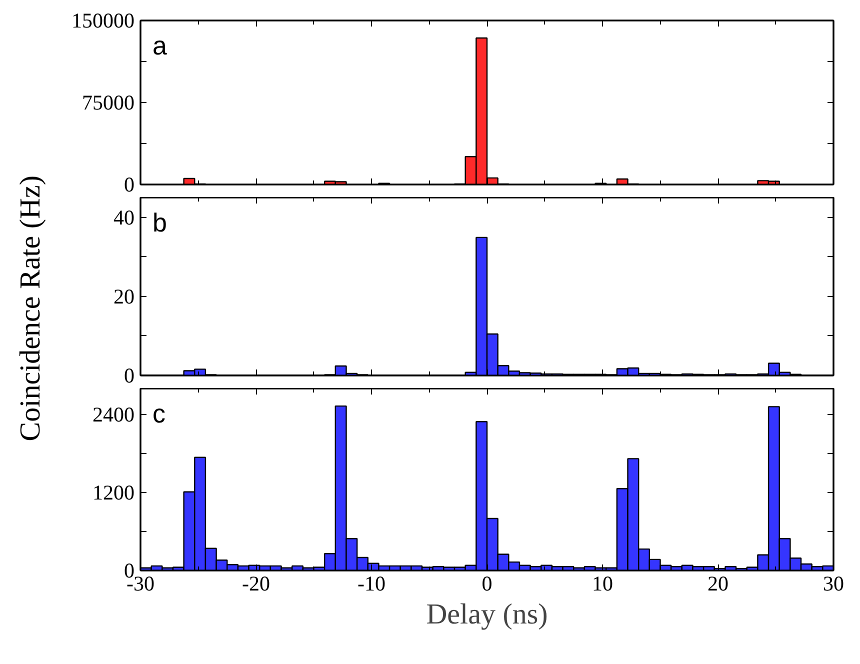 The height and width of the screenshot is (664, 860). Describe the element at coordinates (113, 414) in the screenshot. I see `y-tick-label: 2400` at that location.